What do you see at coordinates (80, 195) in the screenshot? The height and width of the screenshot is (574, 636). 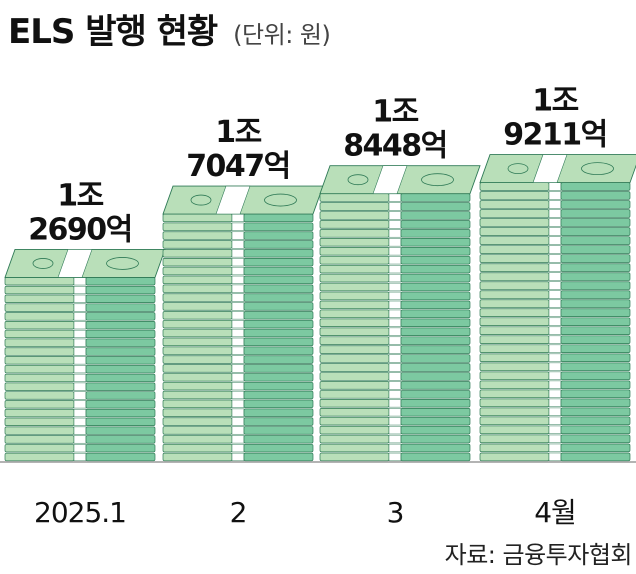 I see `value-label-1-line1: 1조` at bounding box center [80, 195].